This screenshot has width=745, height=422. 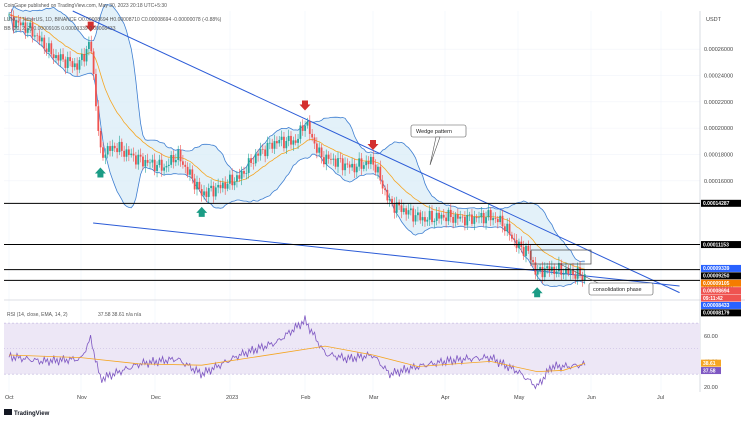 What do you see at coordinates (718, 76) in the screenshot?
I see `y-tick-label: 0.00024000` at bounding box center [718, 76].